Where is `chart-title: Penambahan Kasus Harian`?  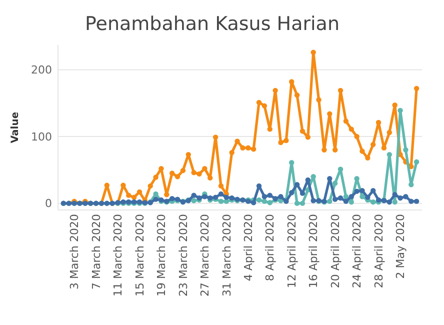
chart-title: Penambahan Kasus Harian is located at coordinates (212, 24).